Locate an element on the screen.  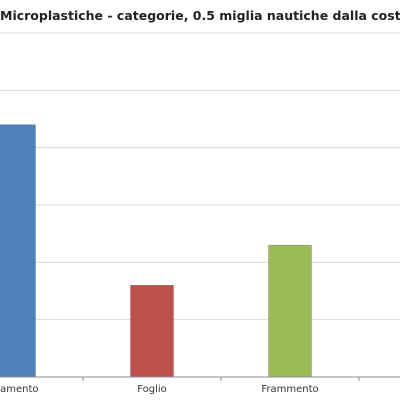
category-labels: Filamento Foglio Frammento is located at coordinates (159, 389).